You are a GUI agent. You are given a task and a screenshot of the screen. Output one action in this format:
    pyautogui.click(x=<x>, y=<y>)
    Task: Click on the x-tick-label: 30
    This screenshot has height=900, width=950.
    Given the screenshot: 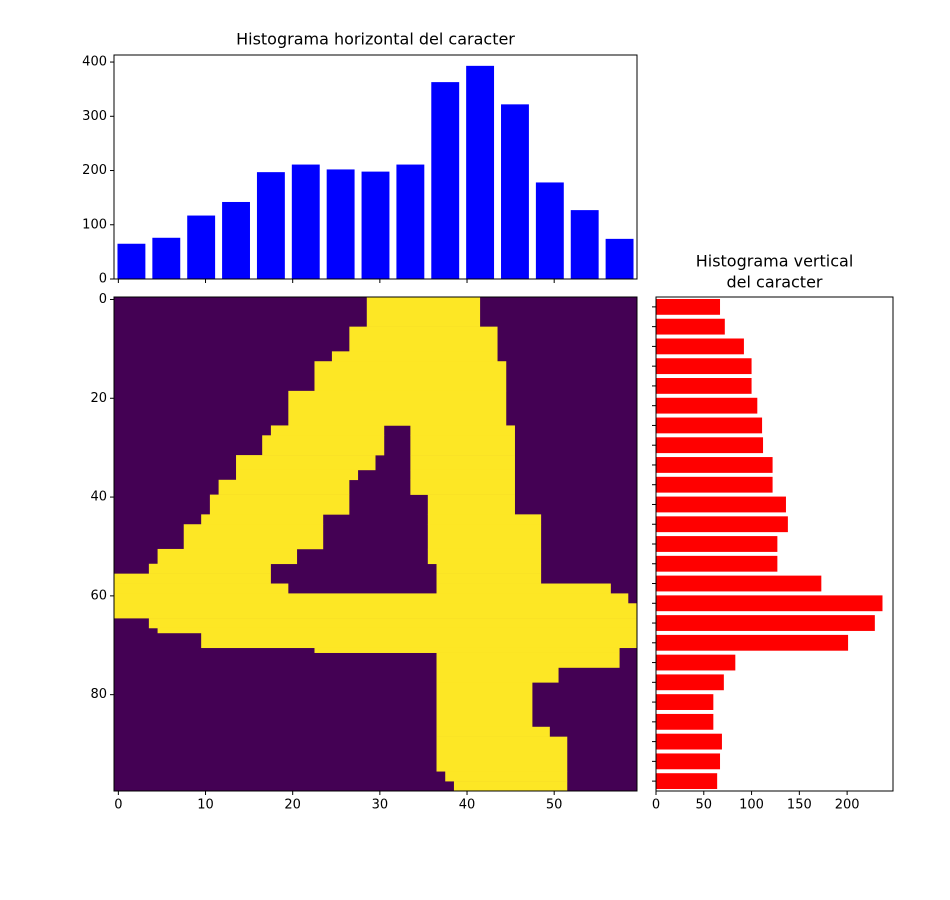 What is the action you would take?
    pyautogui.click(x=380, y=805)
    